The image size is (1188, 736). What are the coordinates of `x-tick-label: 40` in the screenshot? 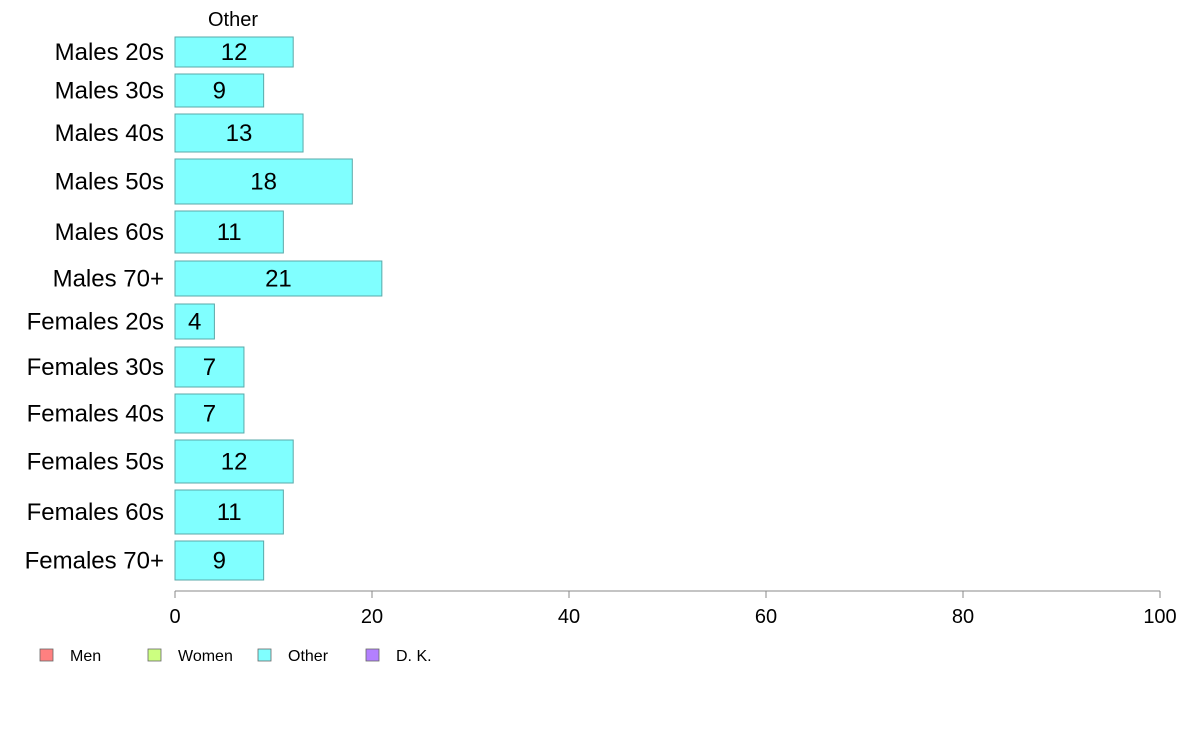 It's located at (569, 617).